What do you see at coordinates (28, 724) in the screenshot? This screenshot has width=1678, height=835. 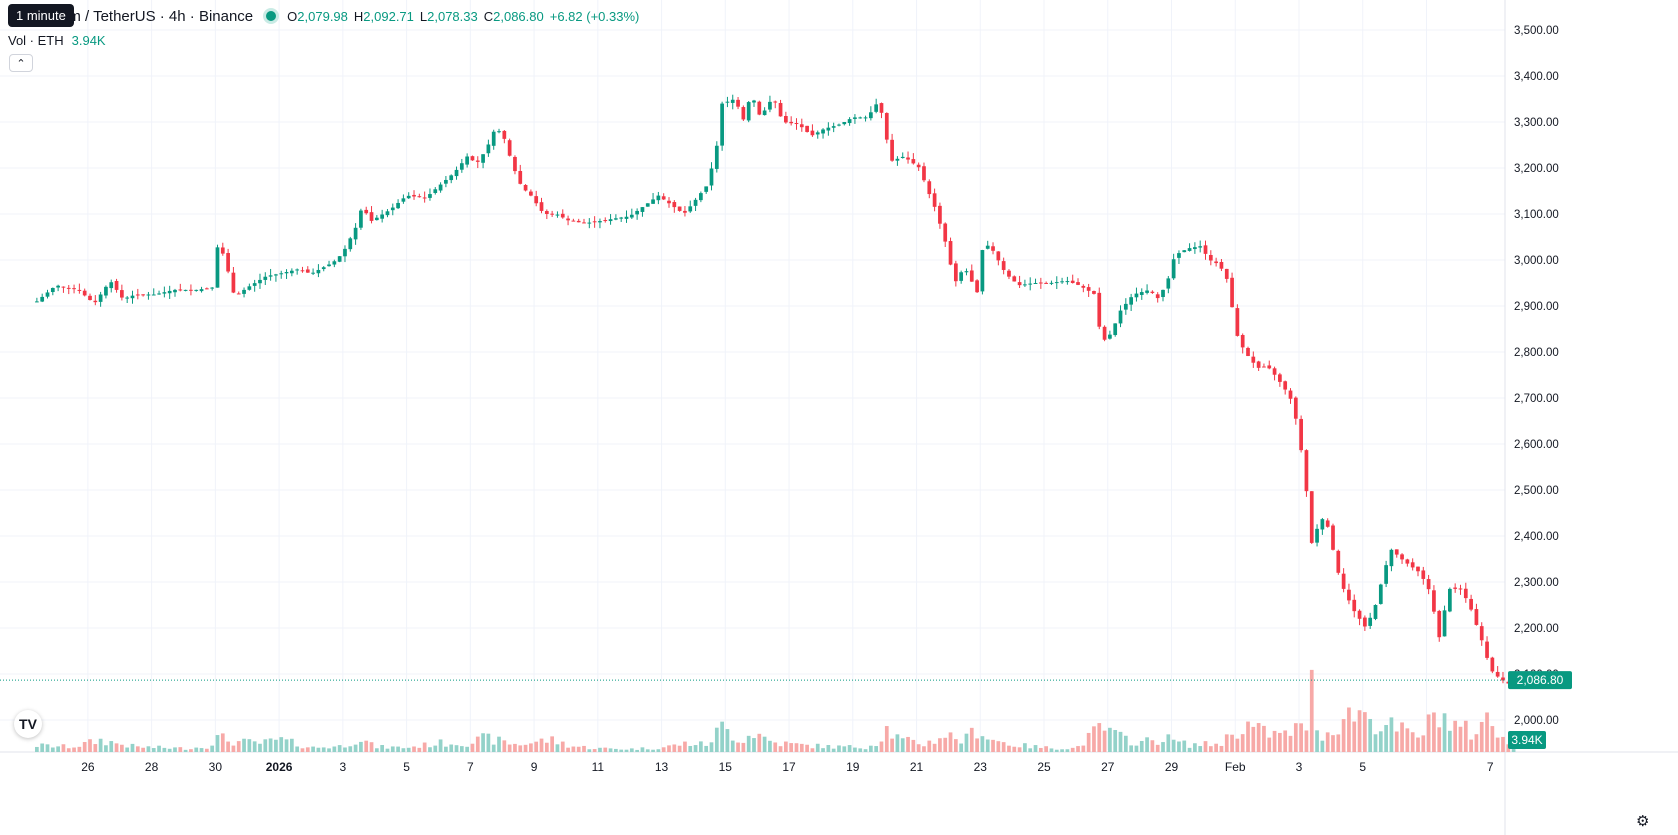 I see `tradingview-logo-icon: TV` at bounding box center [28, 724].